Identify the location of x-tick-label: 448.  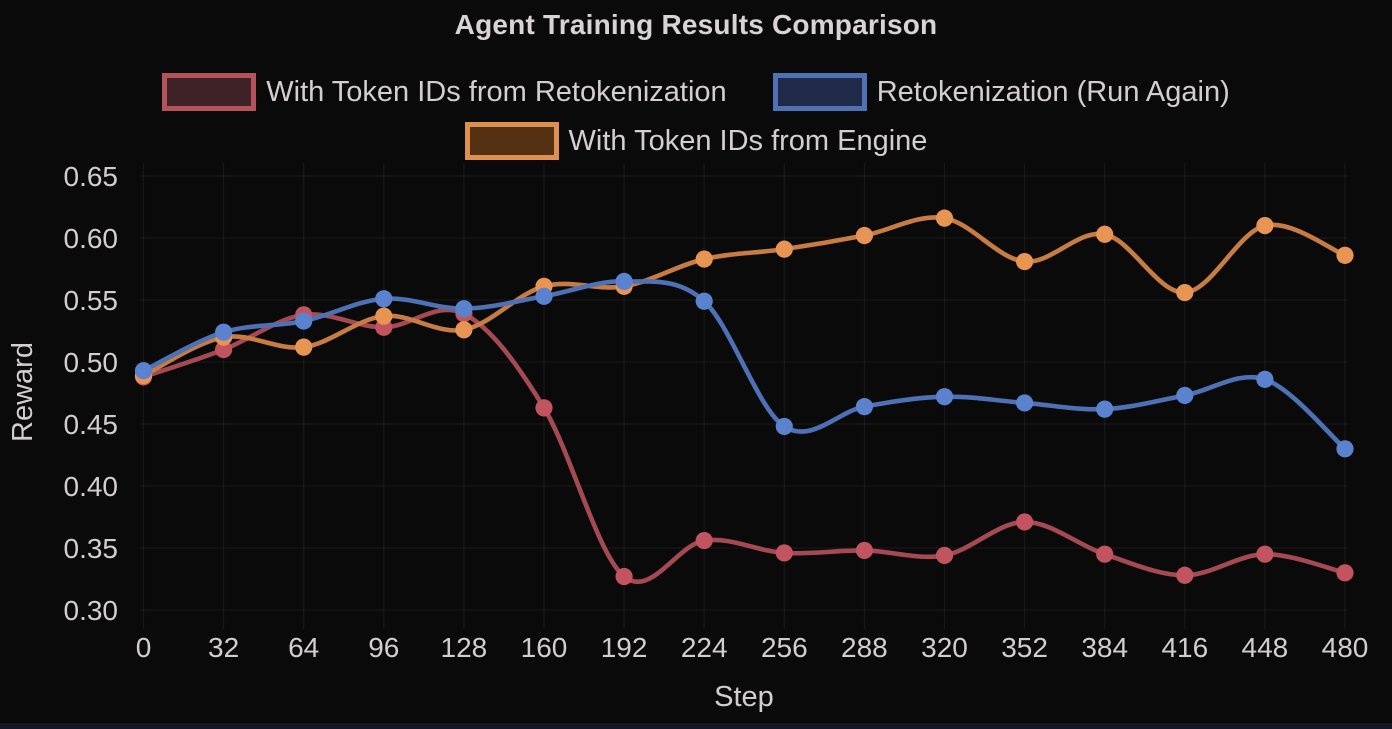
(1265, 647).